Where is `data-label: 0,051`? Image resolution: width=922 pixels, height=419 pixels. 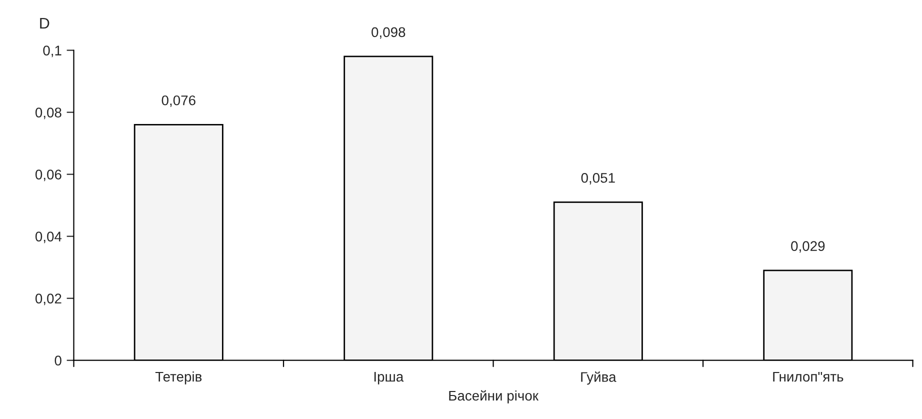 data-label: 0,051 is located at coordinates (598, 178).